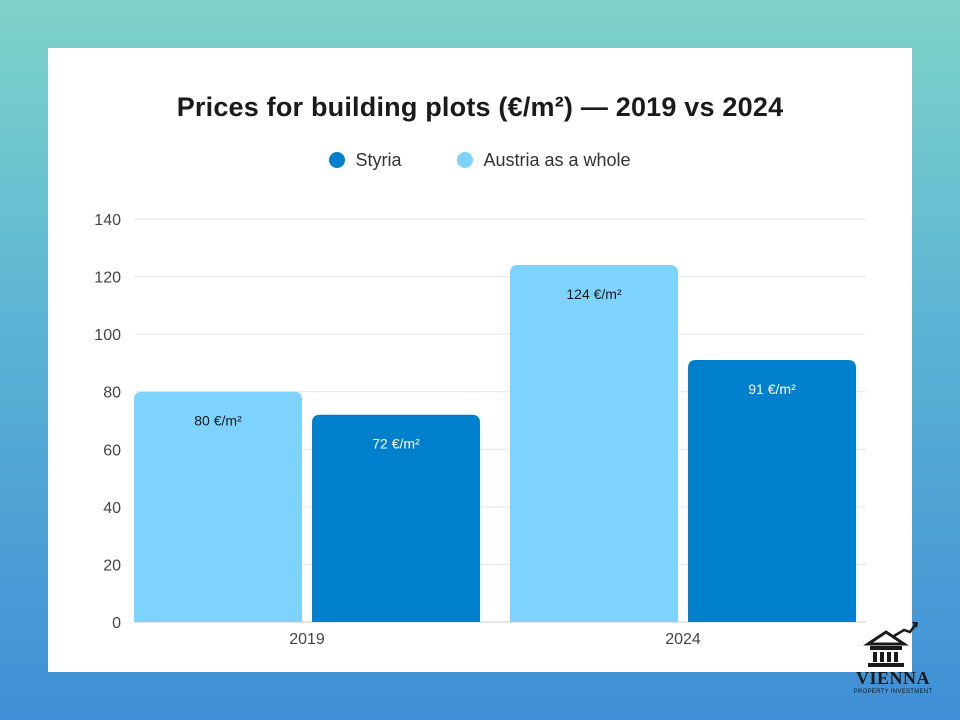 The width and height of the screenshot is (960, 720). Describe the element at coordinates (890, 644) in the screenshot. I see `vienna-logo-icon` at that location.